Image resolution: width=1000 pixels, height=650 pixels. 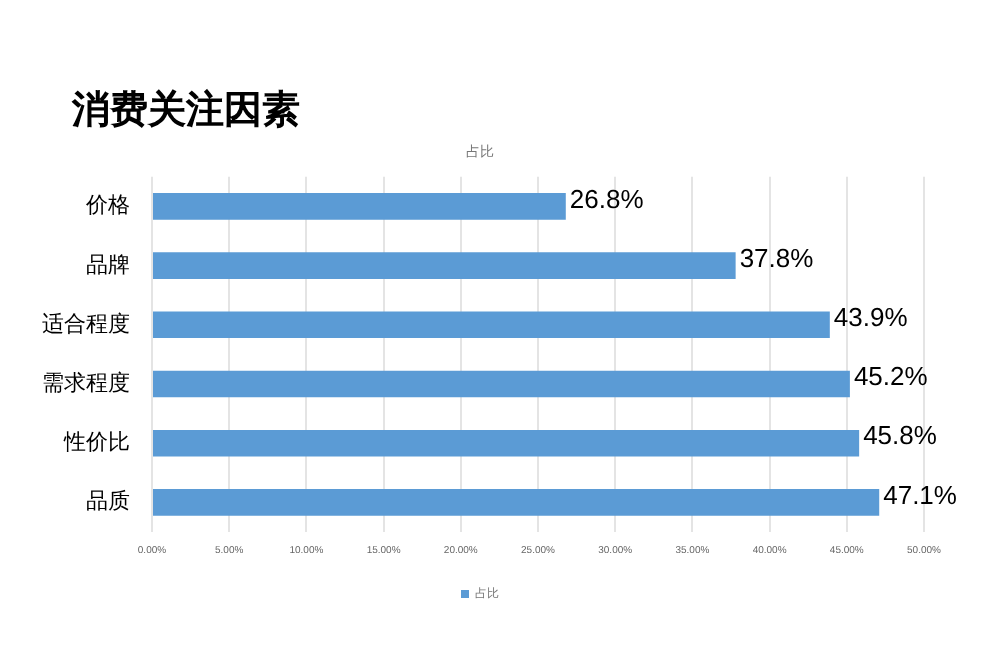 I want to click on y-tick-label: 适合程度, so click(x=86, y=323).